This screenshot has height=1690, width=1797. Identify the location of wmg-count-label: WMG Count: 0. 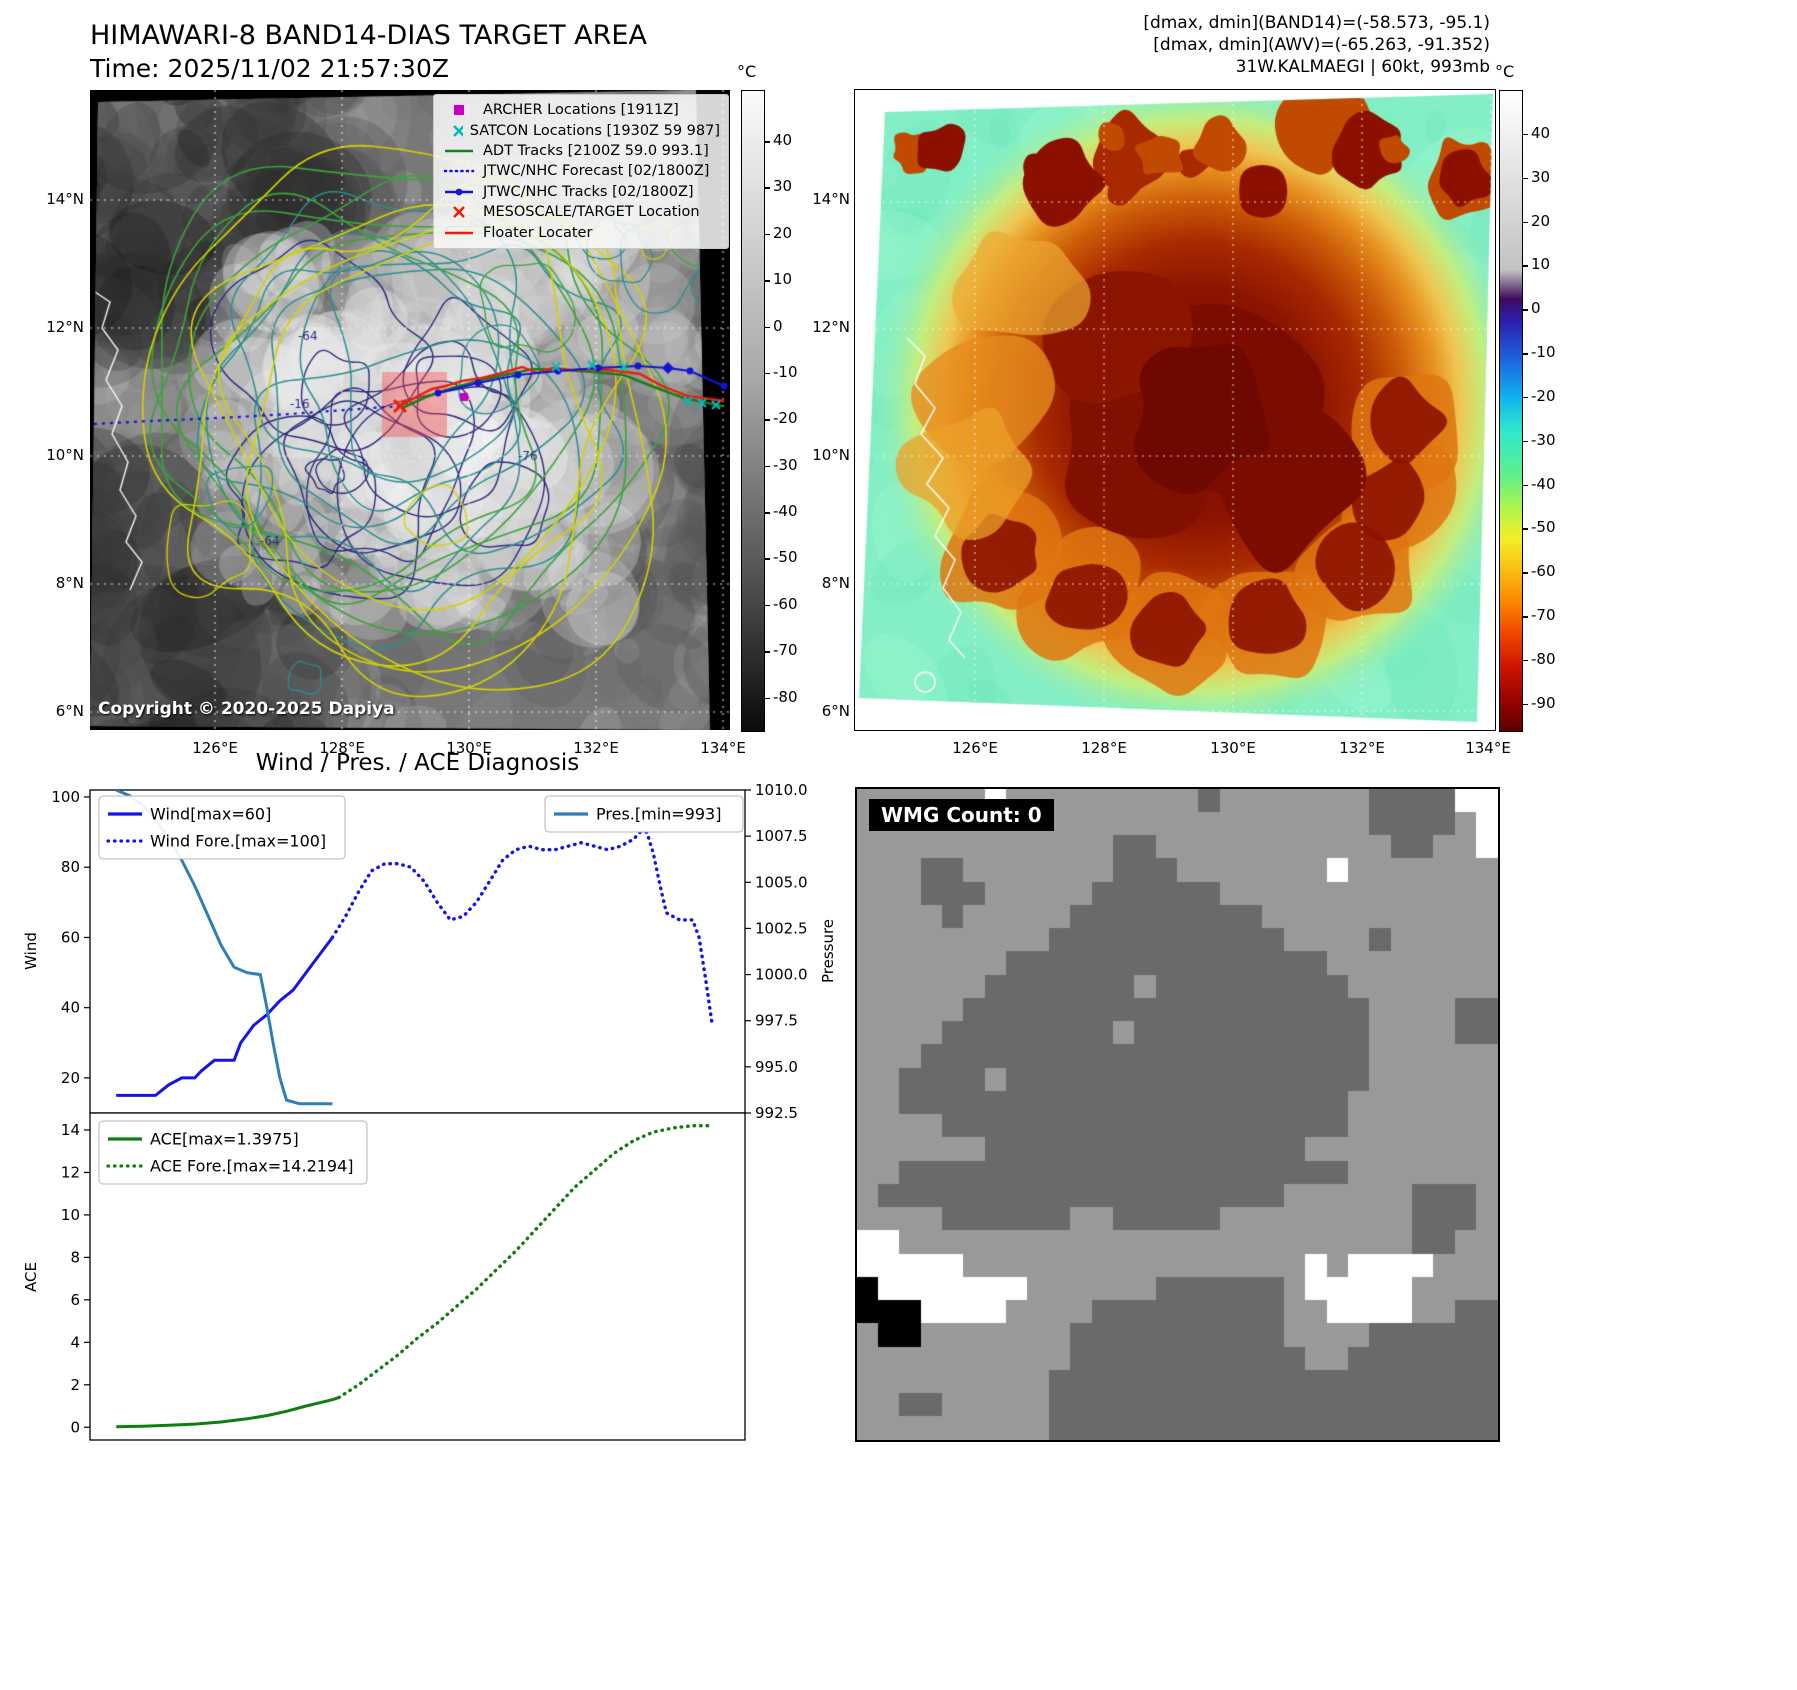
(961, 815).